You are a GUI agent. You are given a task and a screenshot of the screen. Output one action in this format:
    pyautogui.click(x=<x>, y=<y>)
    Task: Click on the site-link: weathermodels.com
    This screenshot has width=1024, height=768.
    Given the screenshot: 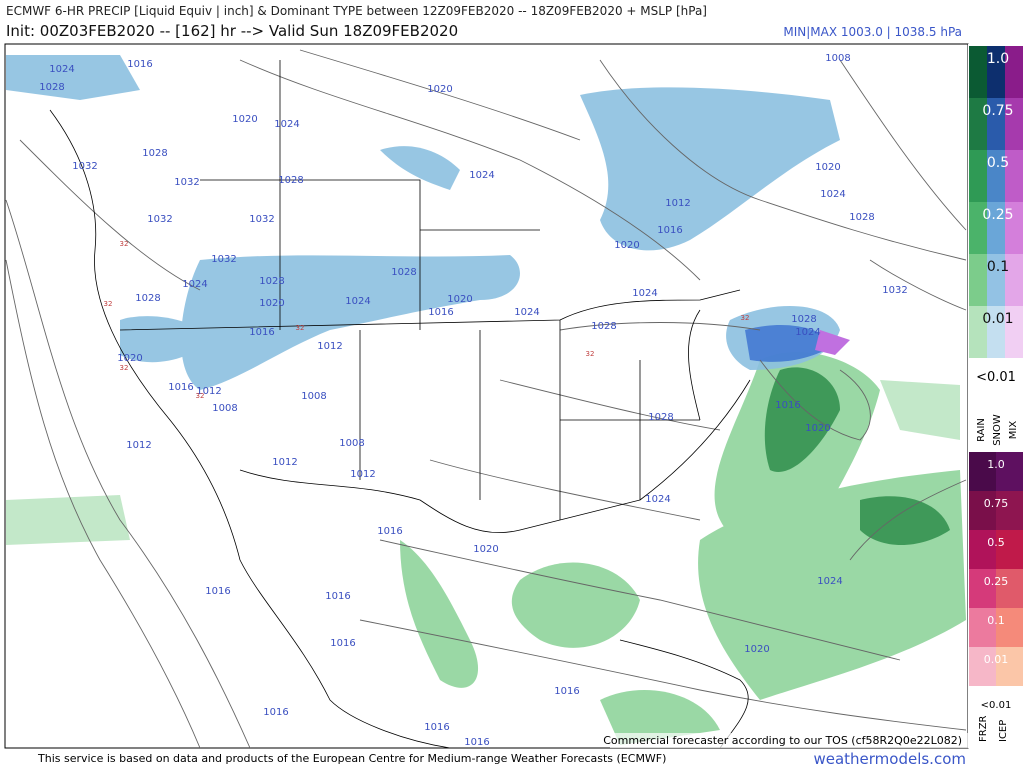 What is the action you would take?
    pyautogui.click(x=889, y=759)
    